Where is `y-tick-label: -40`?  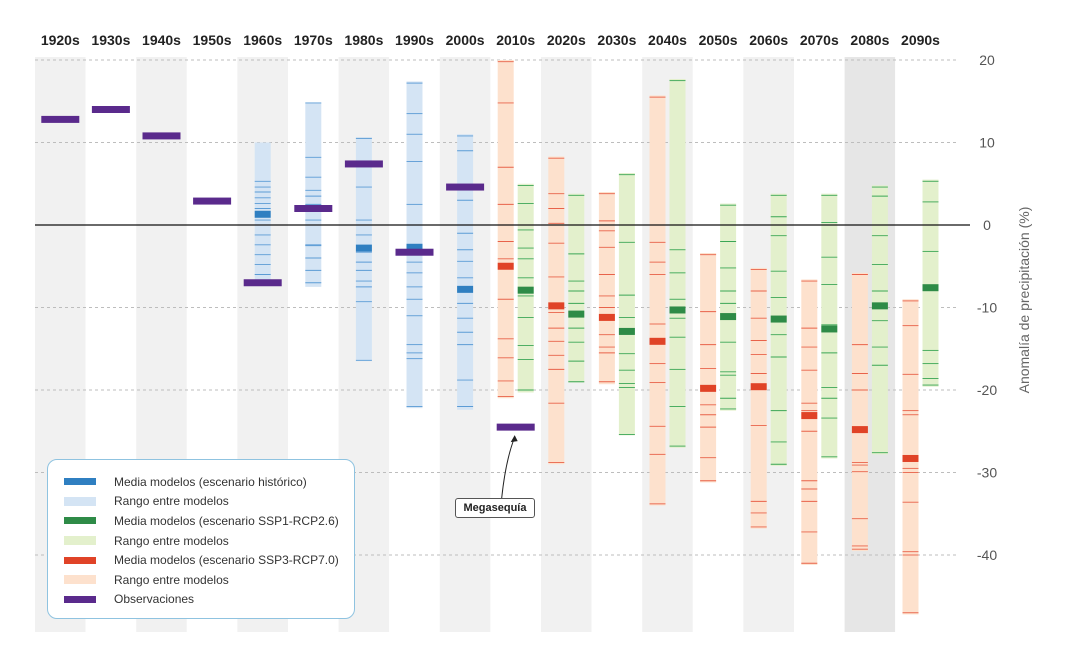
y-tick-label: -40 is located at coordinates (987, 555).